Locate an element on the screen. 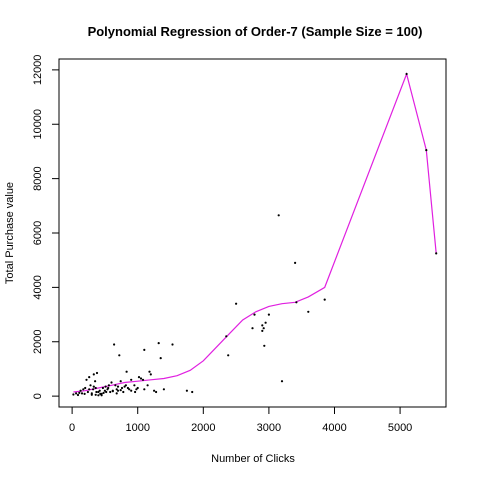 The height and width of the screenshot is (480, 480). y-axis: 0 2000 4000 6000 8000 10000 12000 is located at coordinates (46, 227).